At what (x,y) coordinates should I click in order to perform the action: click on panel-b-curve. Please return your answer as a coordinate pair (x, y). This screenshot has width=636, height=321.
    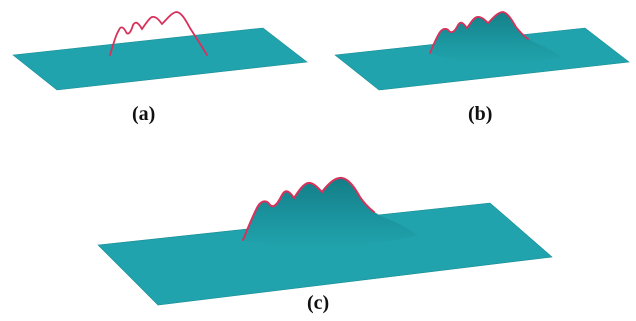
    Looking at the image, I should click on (479, 32).